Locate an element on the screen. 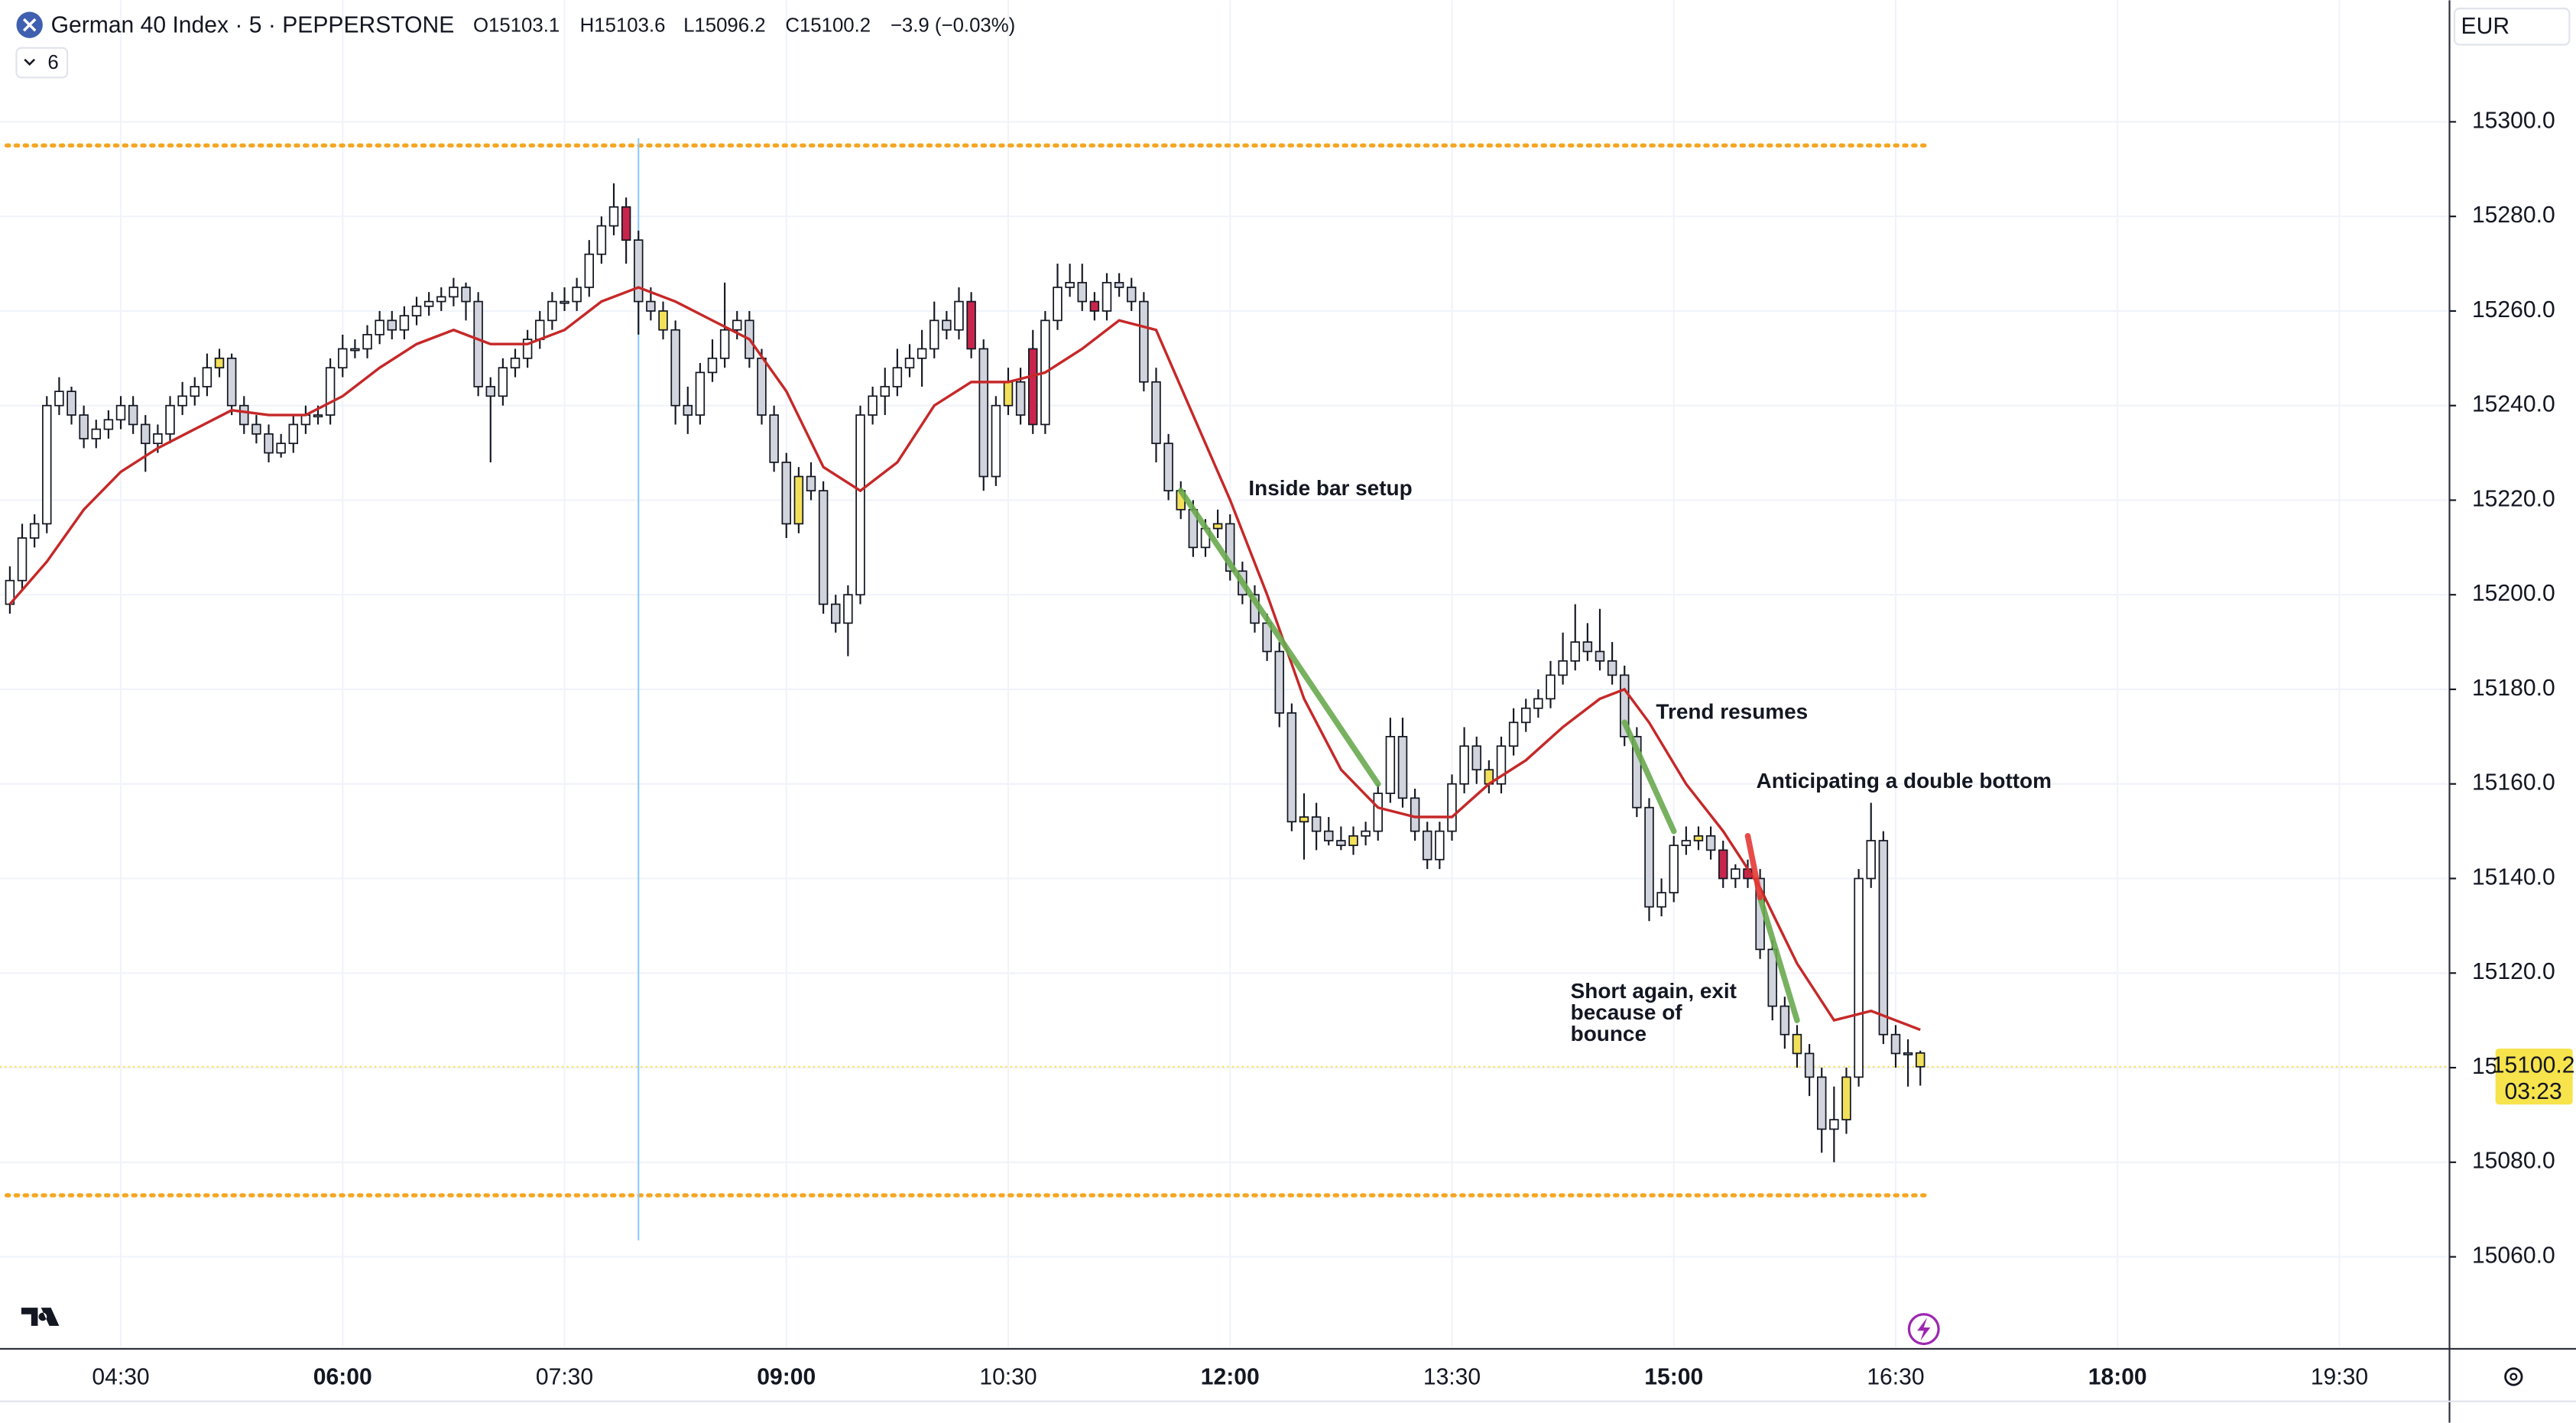  alert-icon is located at coordinates (1923, 1329).